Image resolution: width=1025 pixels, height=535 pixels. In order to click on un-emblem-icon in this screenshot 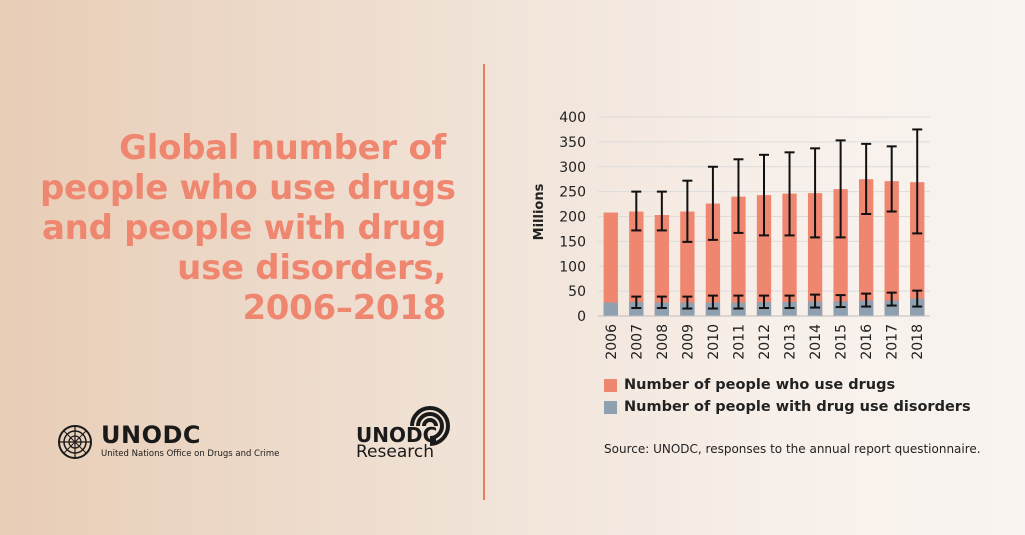, I will do `click(75, 442)`.